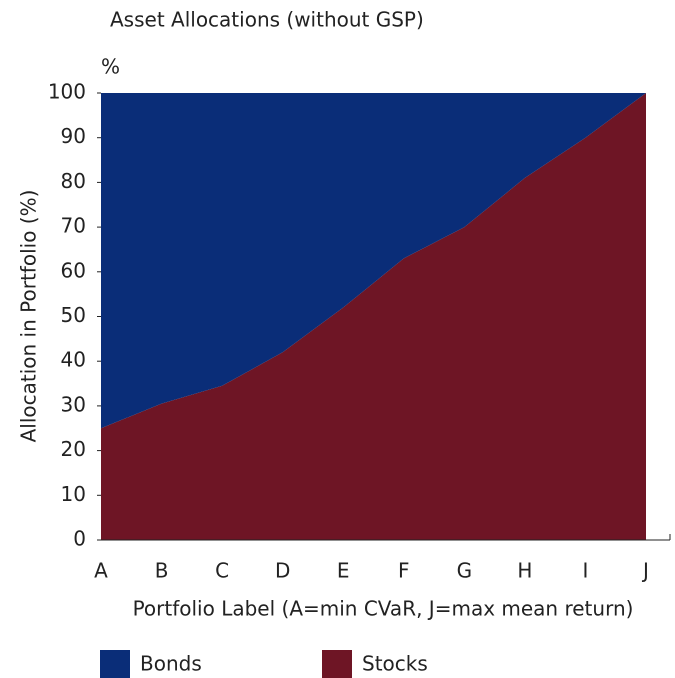 The height and width of the screenshot is (678, 675). I want to click on x-tick-label: H, so click(524, 571).